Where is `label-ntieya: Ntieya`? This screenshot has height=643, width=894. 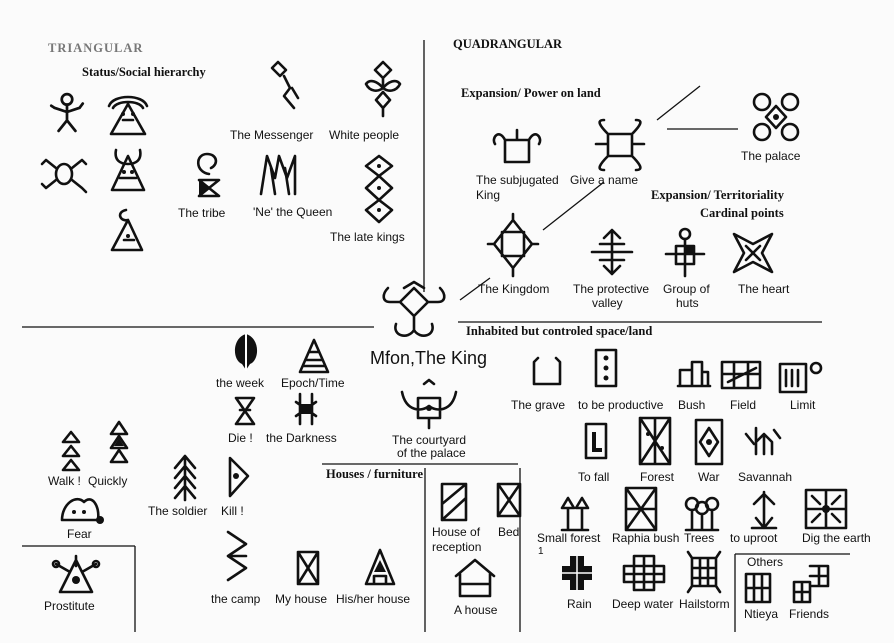 label-ntieya: Ntieya is located at coordinates (761, 614).